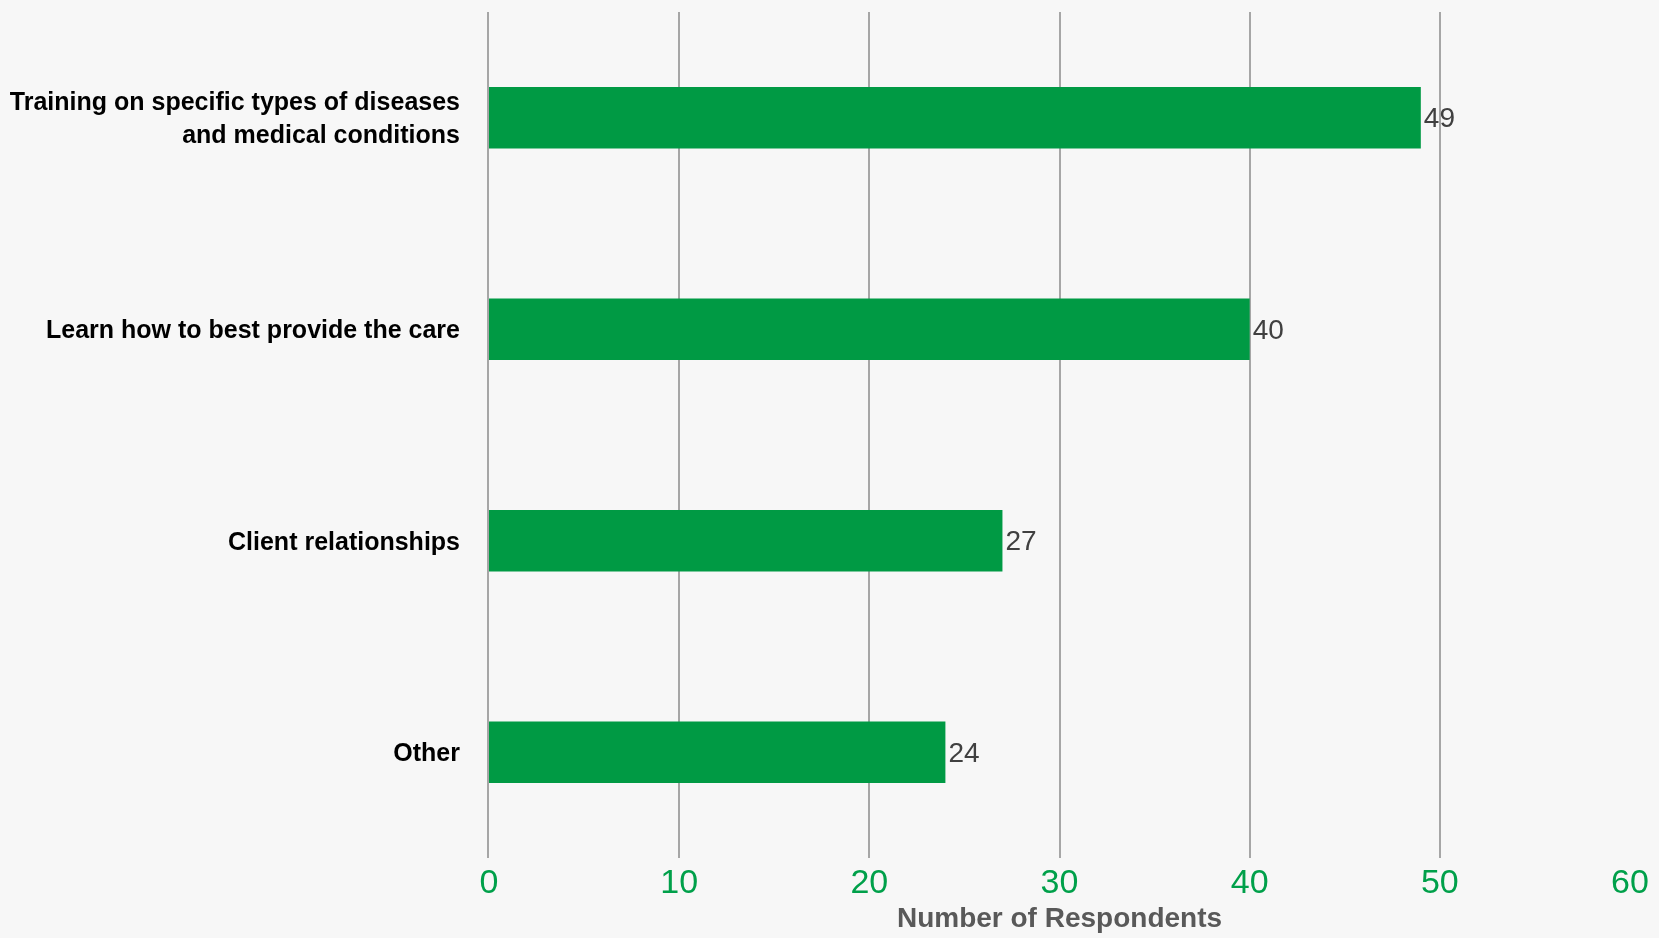 This screenshot has height=938, width=1659. Describe the element at coordinates (1439, 881) in the screenshot. I see `x-tick-label: 50` at that location.